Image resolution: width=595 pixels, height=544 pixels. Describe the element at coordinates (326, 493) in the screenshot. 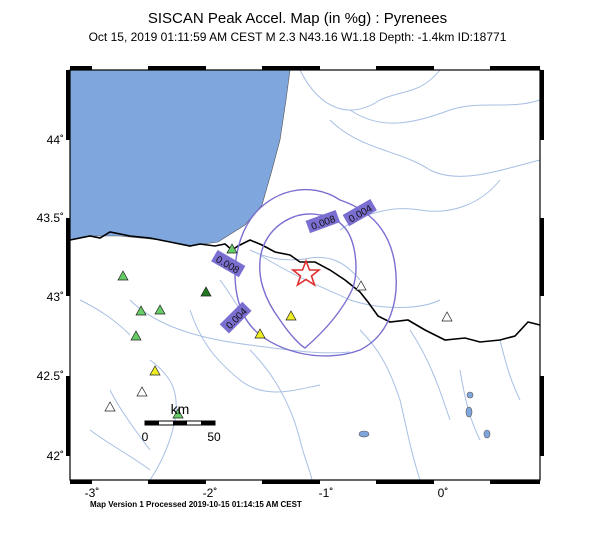

I see `lon-tick-minus1: -1˚` at that location.